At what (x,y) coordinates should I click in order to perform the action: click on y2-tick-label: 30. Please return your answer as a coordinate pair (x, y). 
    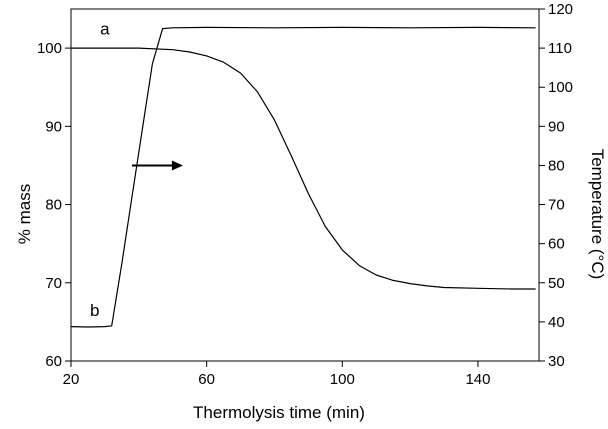
    Looking at the image, I should click on (556, 361).